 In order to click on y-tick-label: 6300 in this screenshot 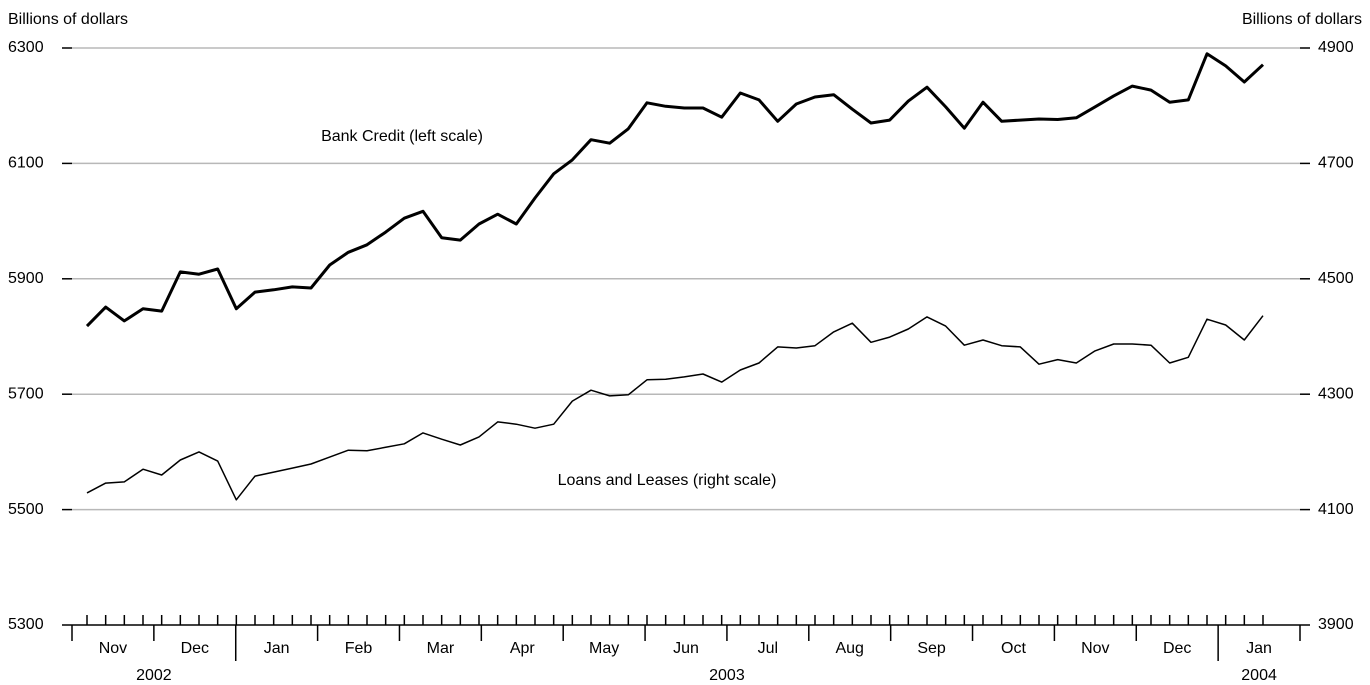, I will do `click(26, 47)`.